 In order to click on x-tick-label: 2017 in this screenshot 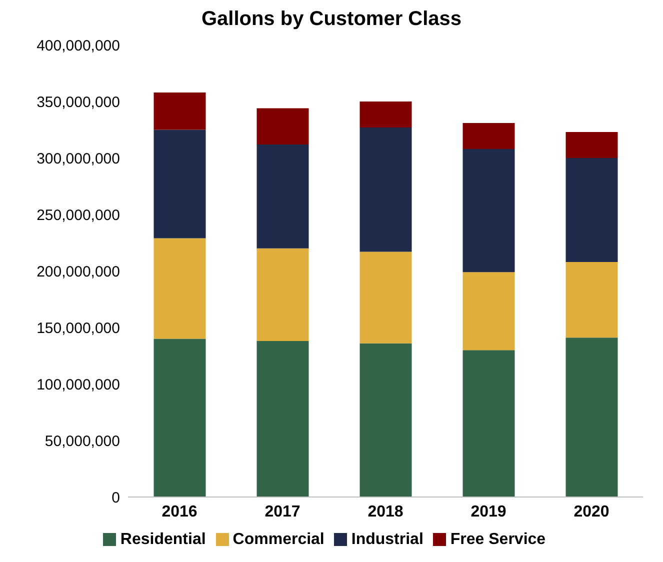, I will do `click(282, 511)`.